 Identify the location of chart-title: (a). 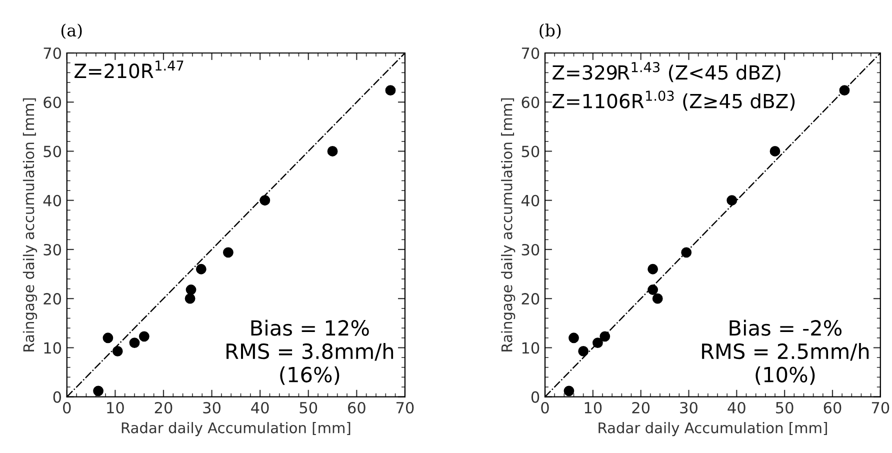
(71, 31).